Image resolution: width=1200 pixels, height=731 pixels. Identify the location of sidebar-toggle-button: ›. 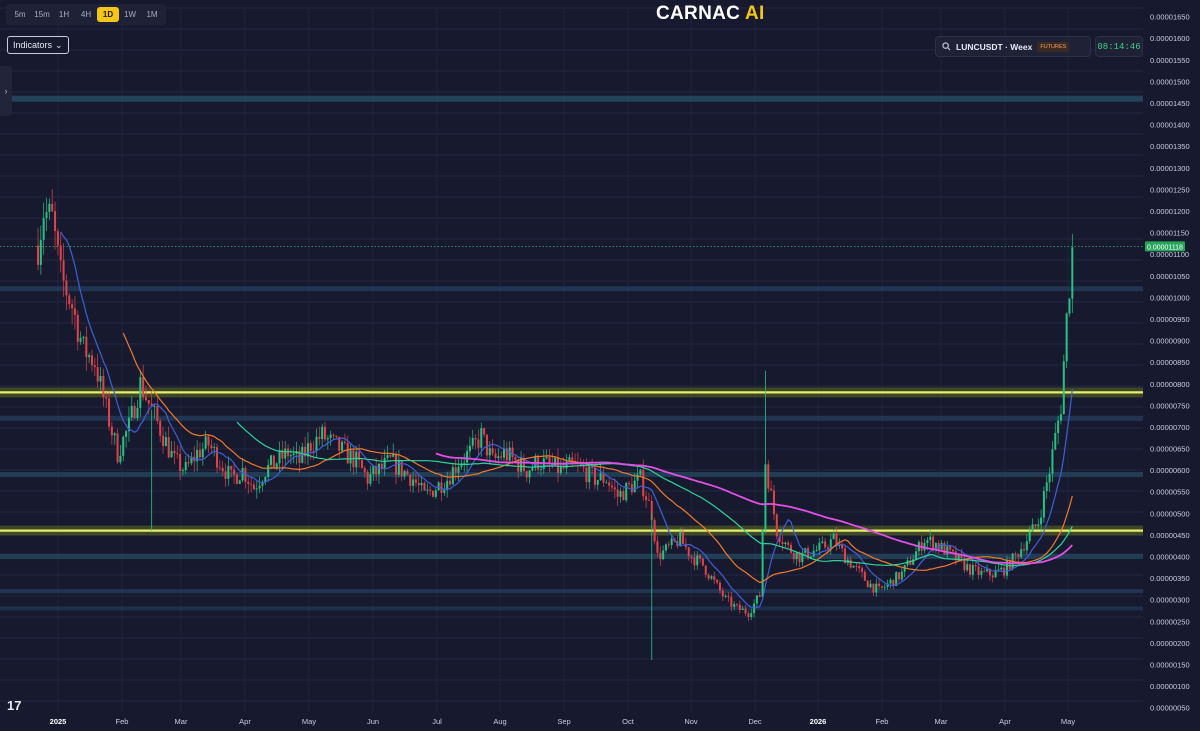
(6, 91).